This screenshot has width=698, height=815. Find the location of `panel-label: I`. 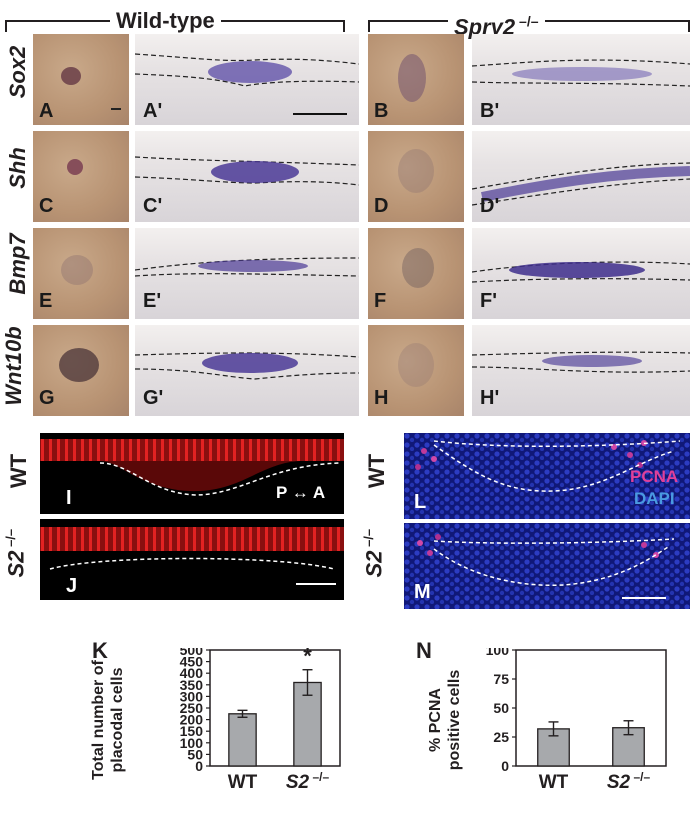

panel-label: I is located at coordinates (69, 498).